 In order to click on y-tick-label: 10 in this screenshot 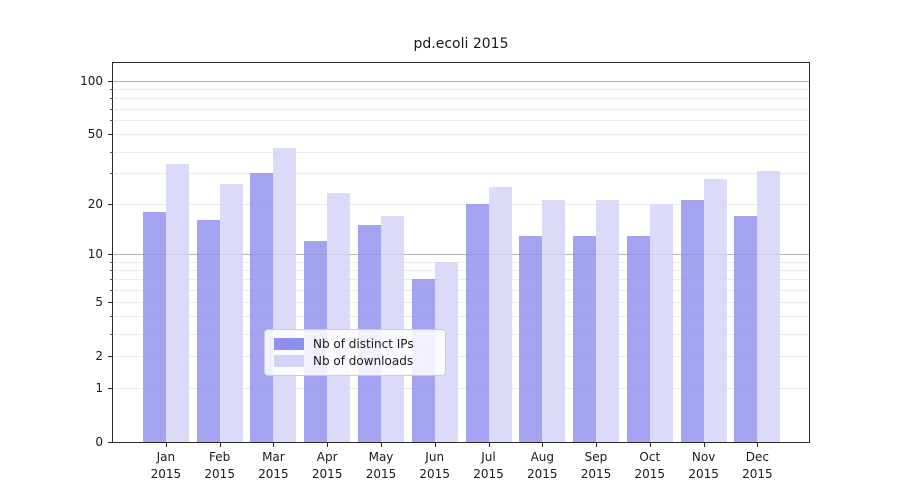, I will do `click(95, 254)`.